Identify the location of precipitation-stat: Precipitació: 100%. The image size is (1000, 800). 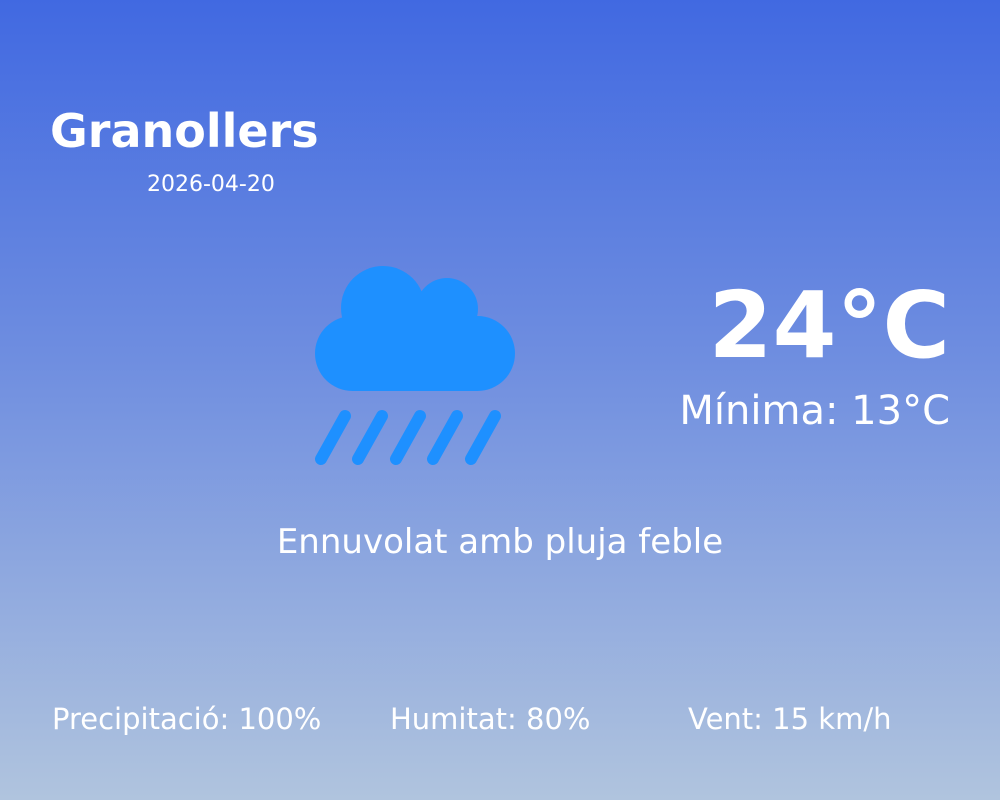
(187, 719).